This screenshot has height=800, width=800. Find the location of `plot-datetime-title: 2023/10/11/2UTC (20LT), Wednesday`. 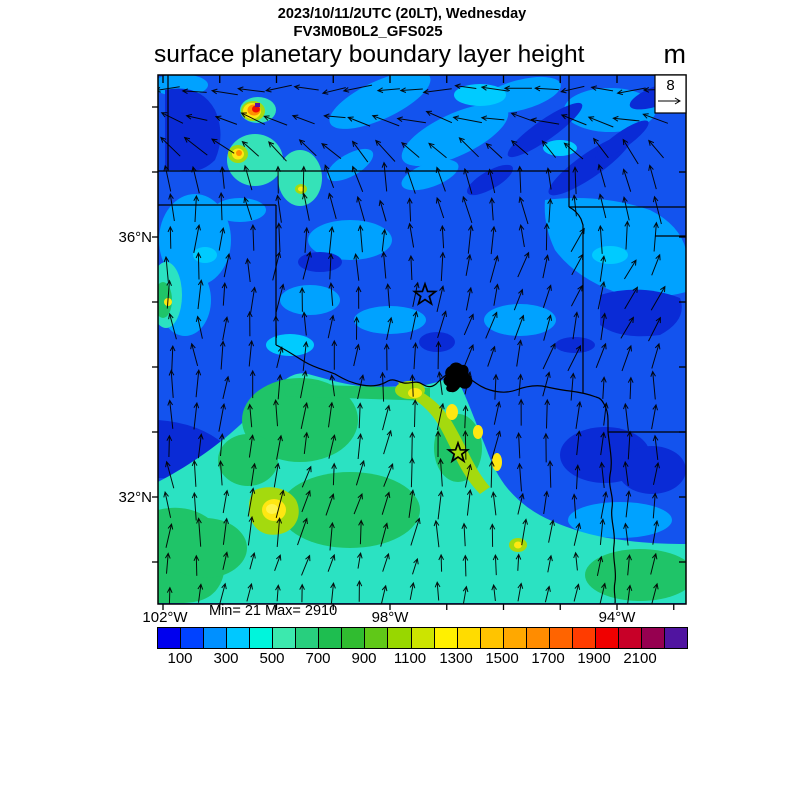

plot-datetime-title: 2023/10/11/2UTC (20LT), Wednesday is located at coordinates (402, 14).